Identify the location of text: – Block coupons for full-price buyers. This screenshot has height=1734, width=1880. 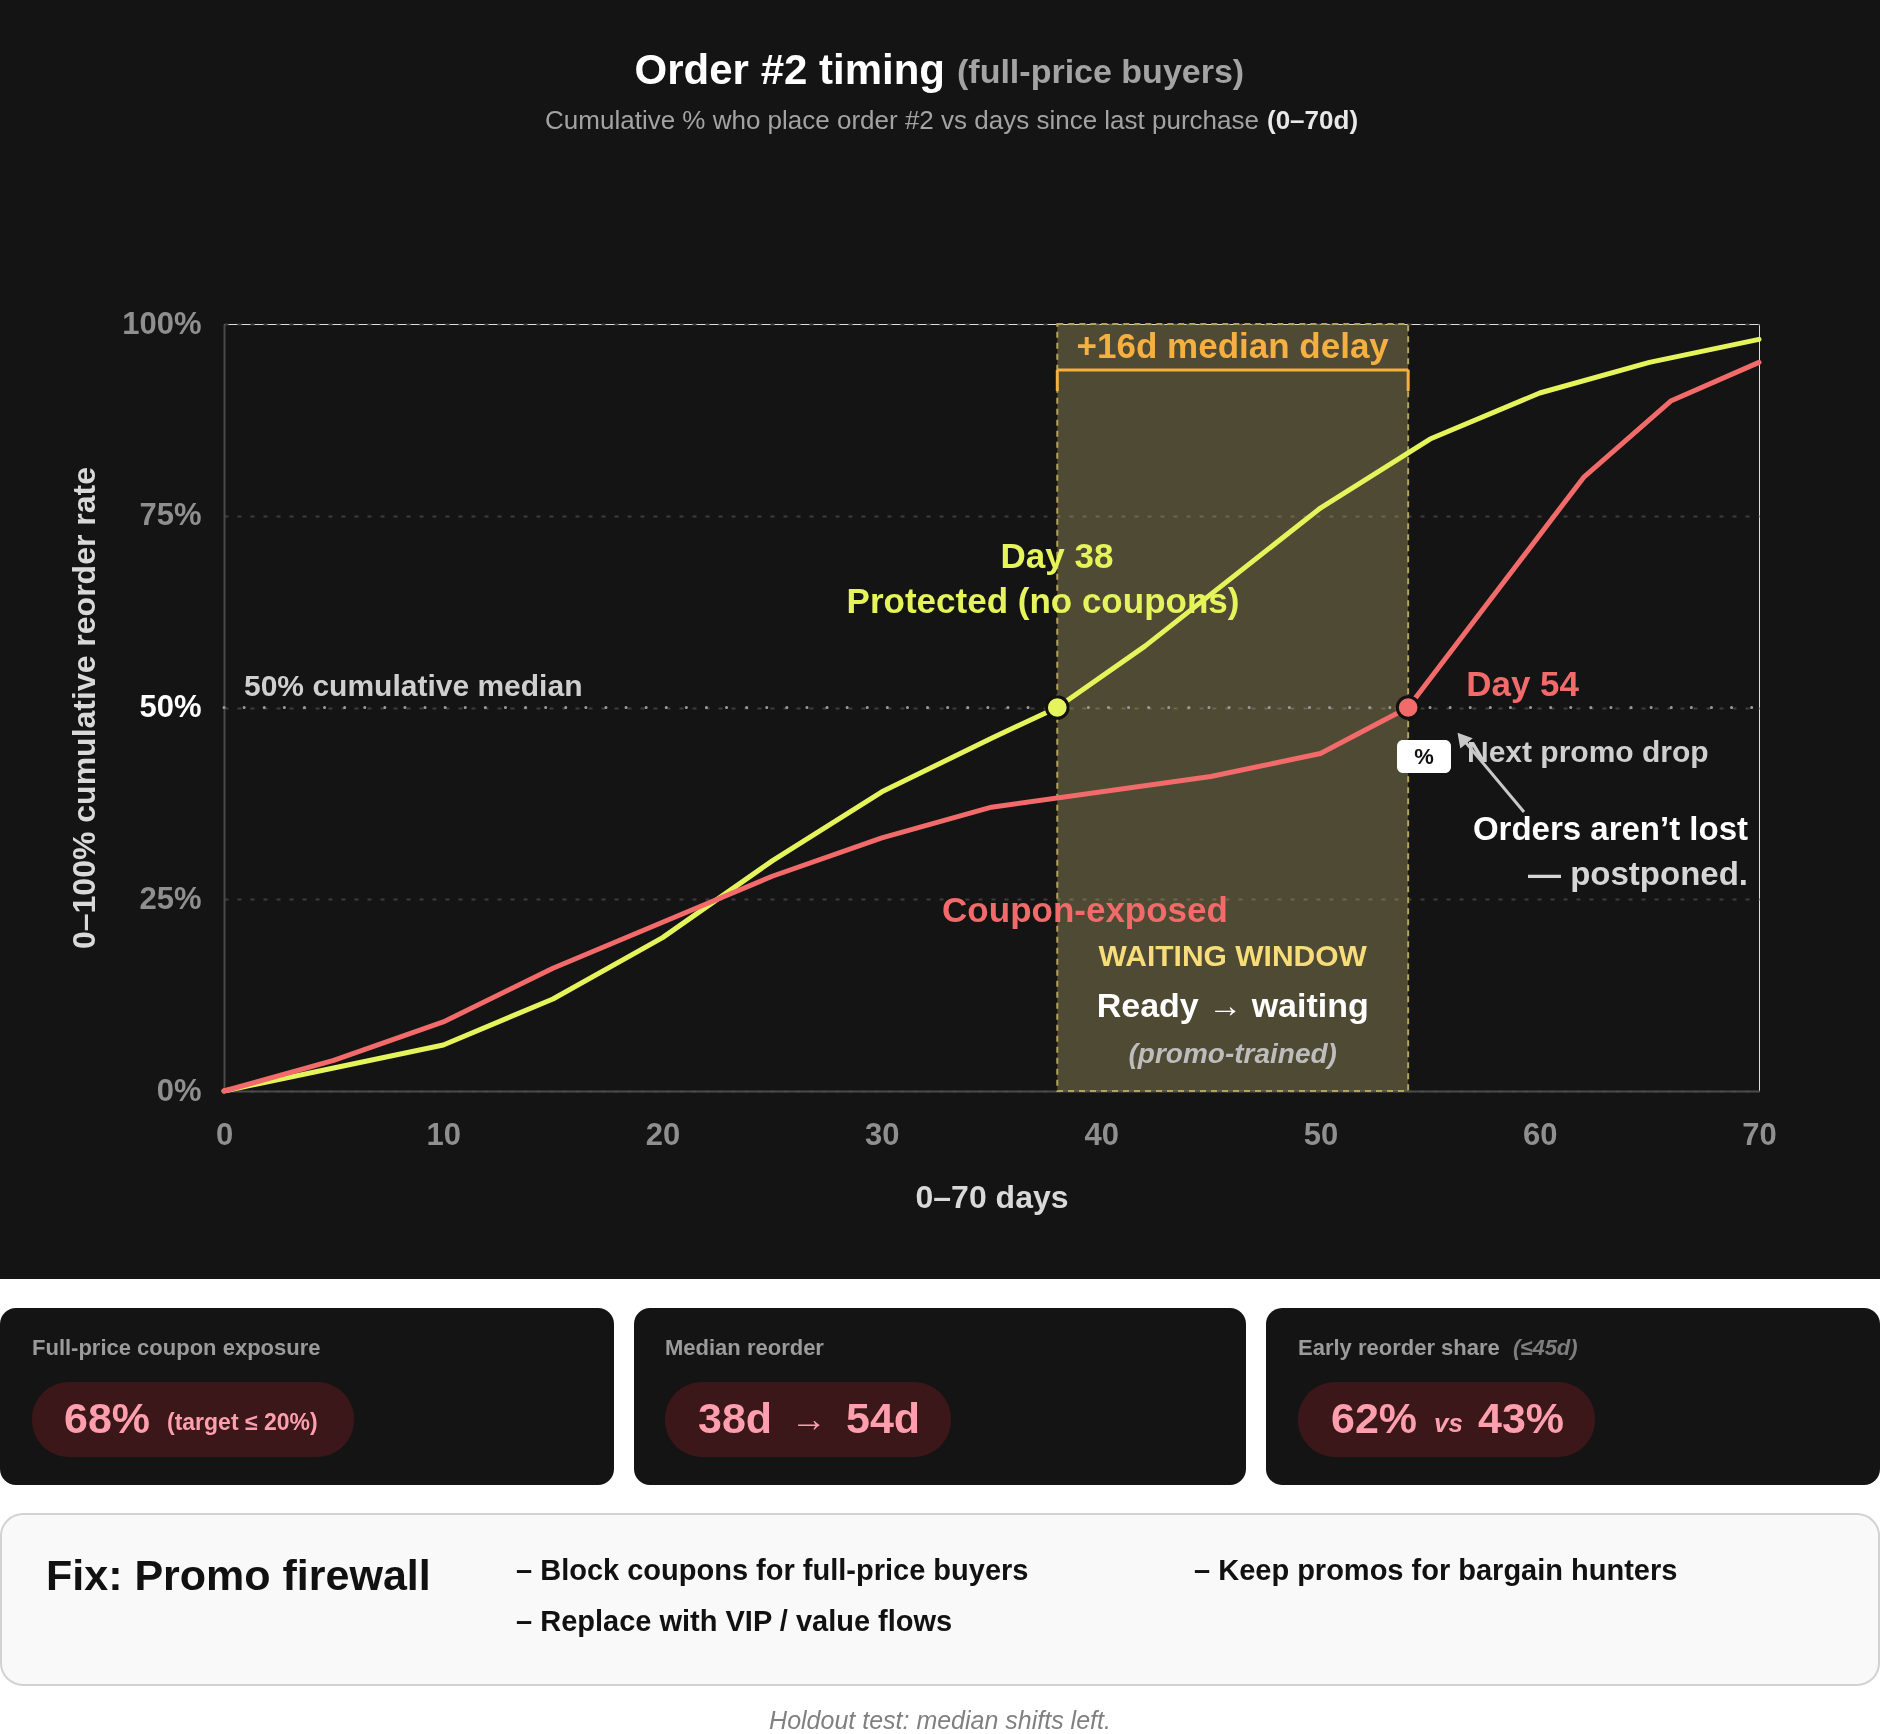
(772, 1570).